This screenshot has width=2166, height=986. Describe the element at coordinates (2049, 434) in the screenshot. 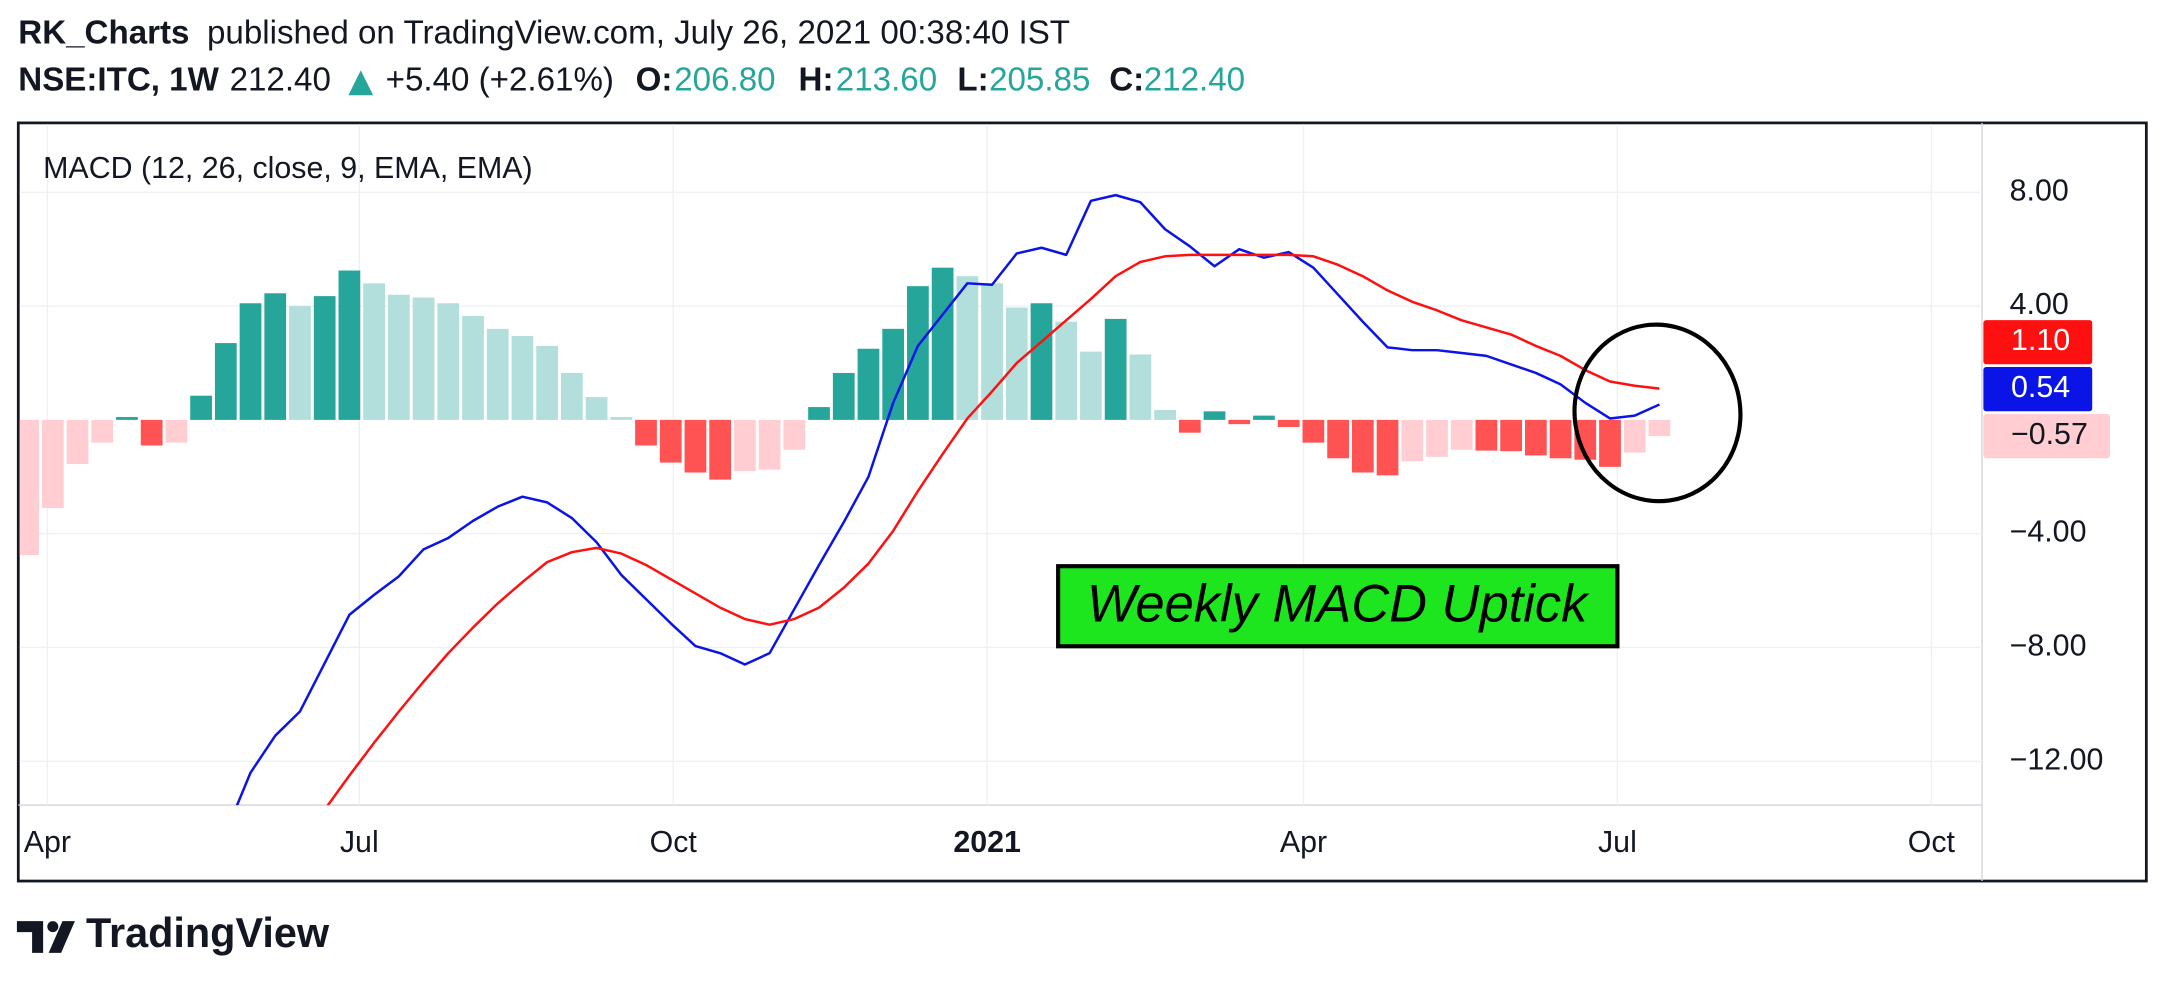

I see `last-value-label: −0.57` at that location.